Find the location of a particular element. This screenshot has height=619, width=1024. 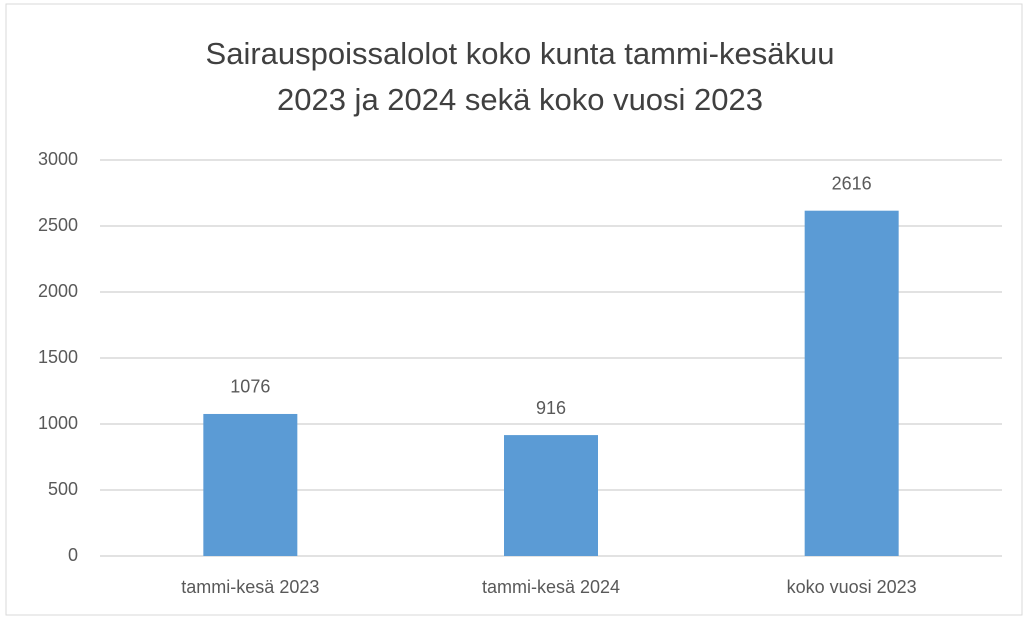

y-tick-label: 1000 is located at coordinates (58, 423).